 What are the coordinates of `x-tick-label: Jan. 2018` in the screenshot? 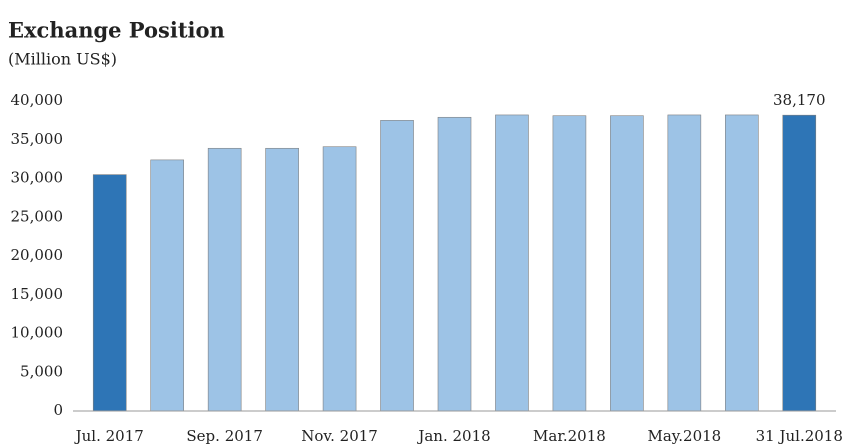 It's located at (453, 436).